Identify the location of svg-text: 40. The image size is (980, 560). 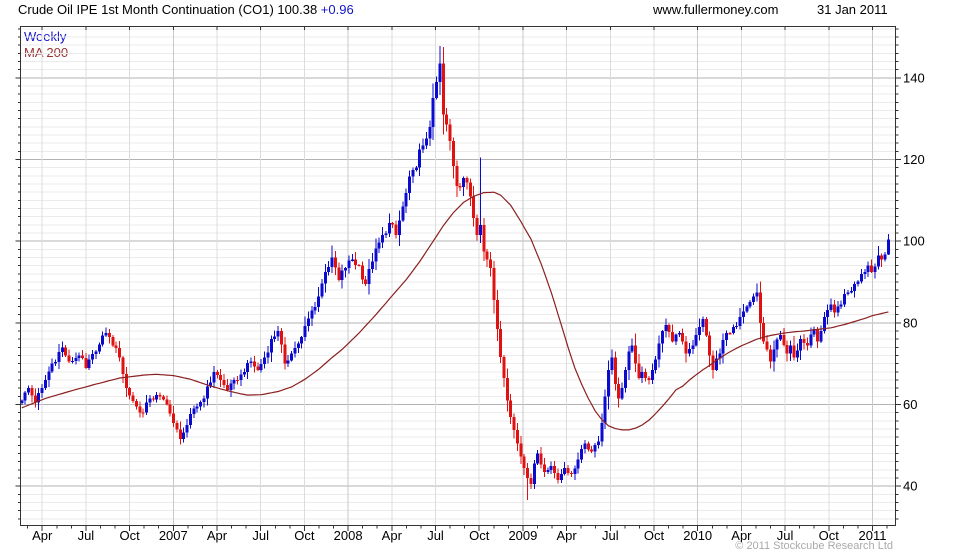
(910, 486).